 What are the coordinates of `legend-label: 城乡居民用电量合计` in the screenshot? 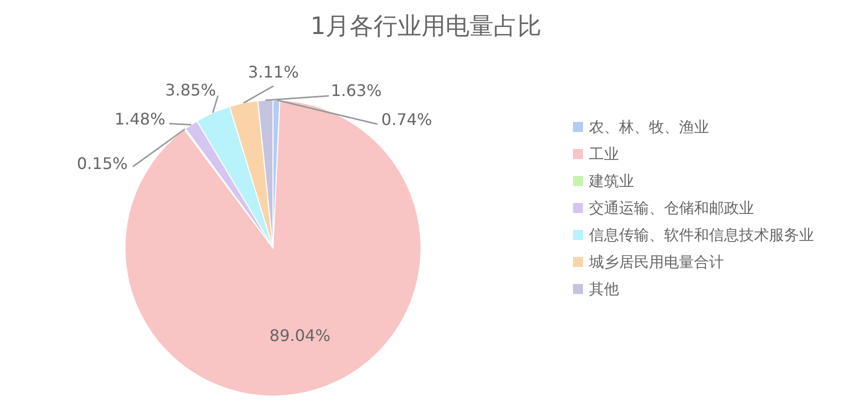 It's located at (656, 262).